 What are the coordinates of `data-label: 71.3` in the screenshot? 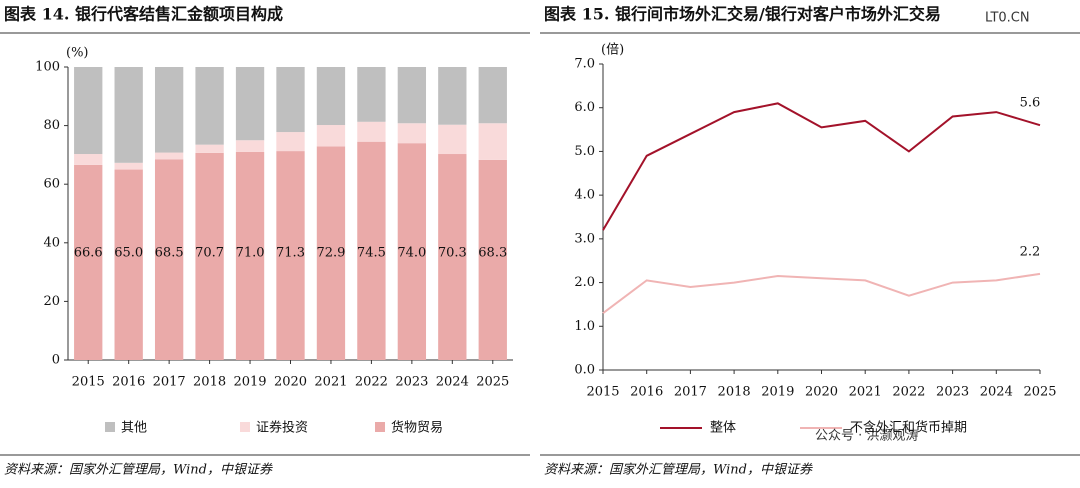 It's located at (290, 252).